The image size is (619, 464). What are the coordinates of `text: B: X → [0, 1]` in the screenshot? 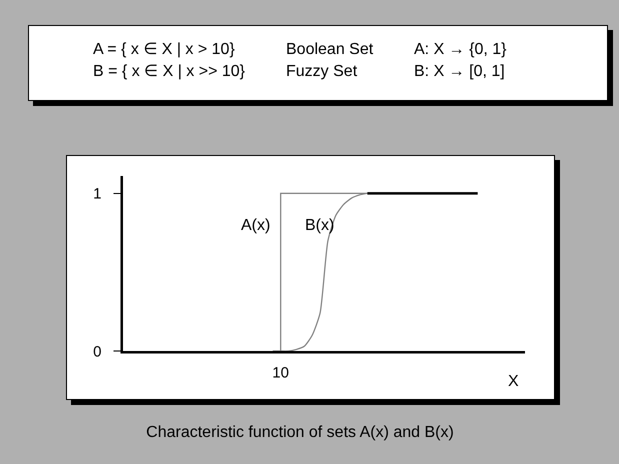 It's located at (459, 72).